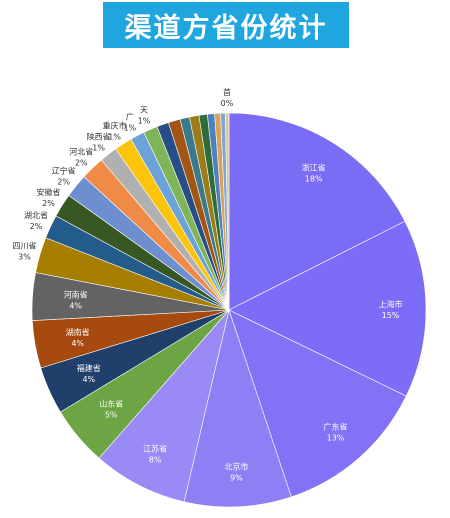 The height and width of the screenshot is (518, 450). Describe the element at coordinates (236, 477) in the screenshot. I see `slice-percent-label: 9%` at that location.